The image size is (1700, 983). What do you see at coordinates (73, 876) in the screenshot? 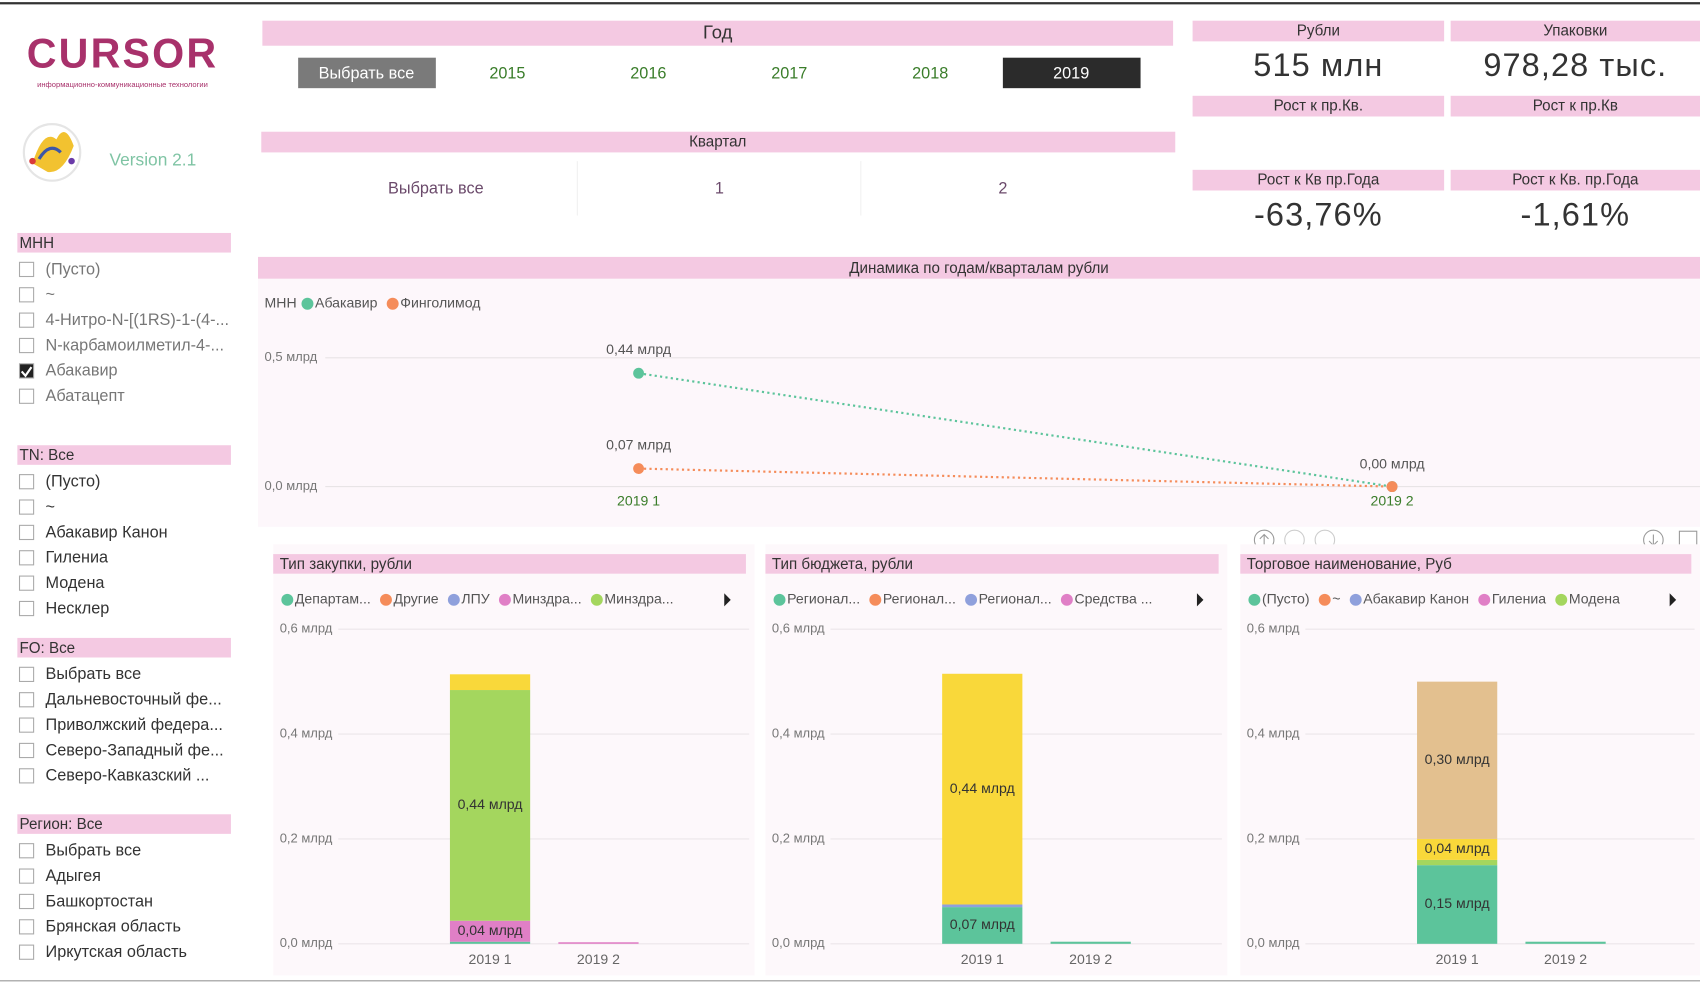
I see `slicer-item: Адыгея` at bounding box center [73, 876].